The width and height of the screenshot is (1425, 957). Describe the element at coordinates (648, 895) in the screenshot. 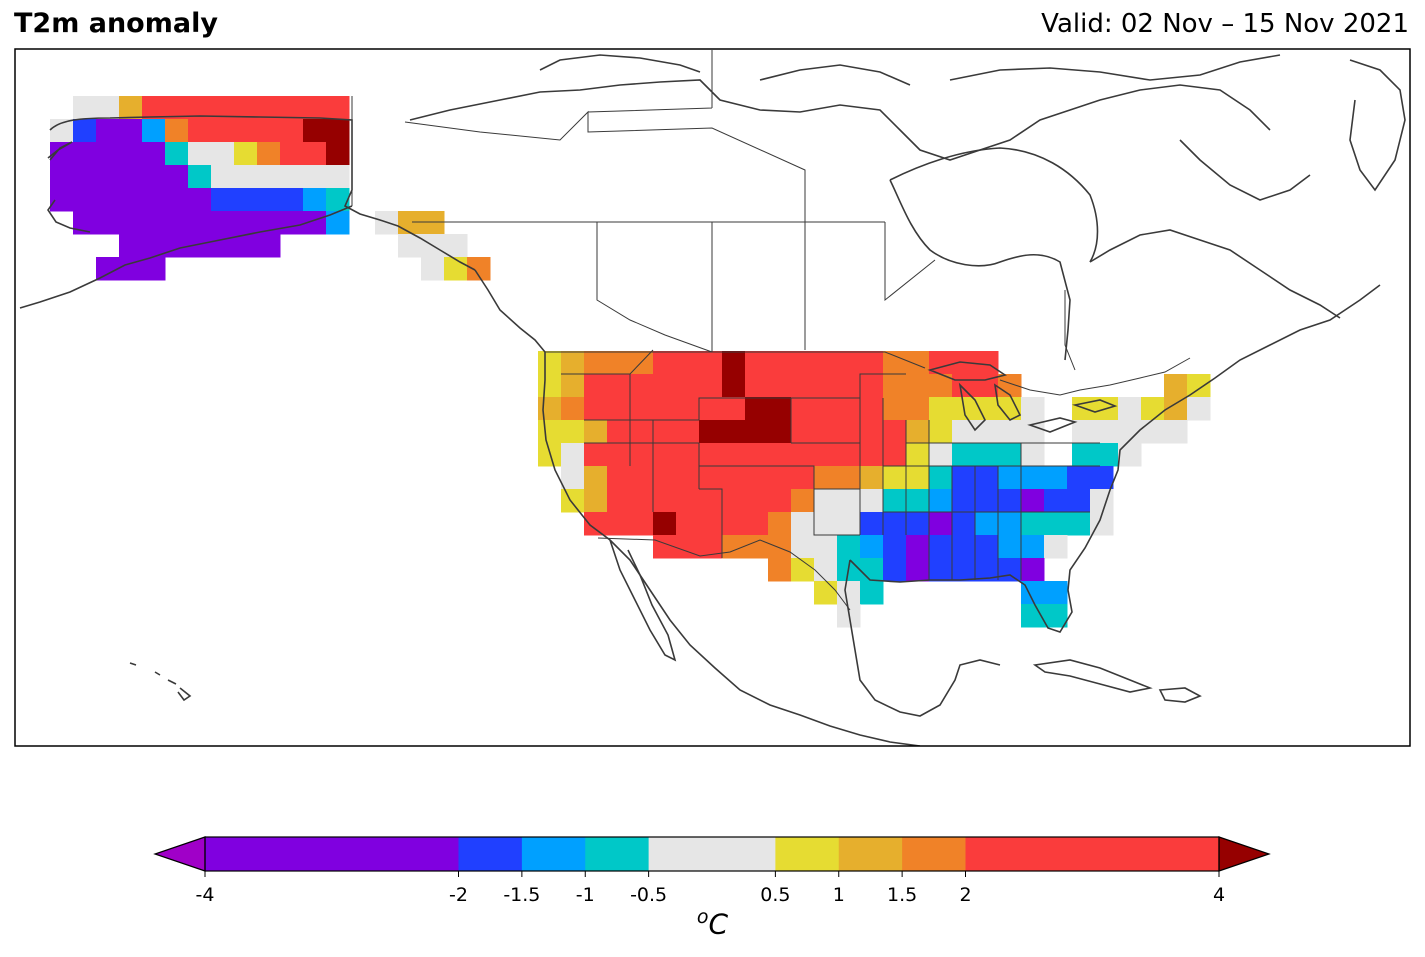

I see `colorbar-tick-label: -0.5` at that location.